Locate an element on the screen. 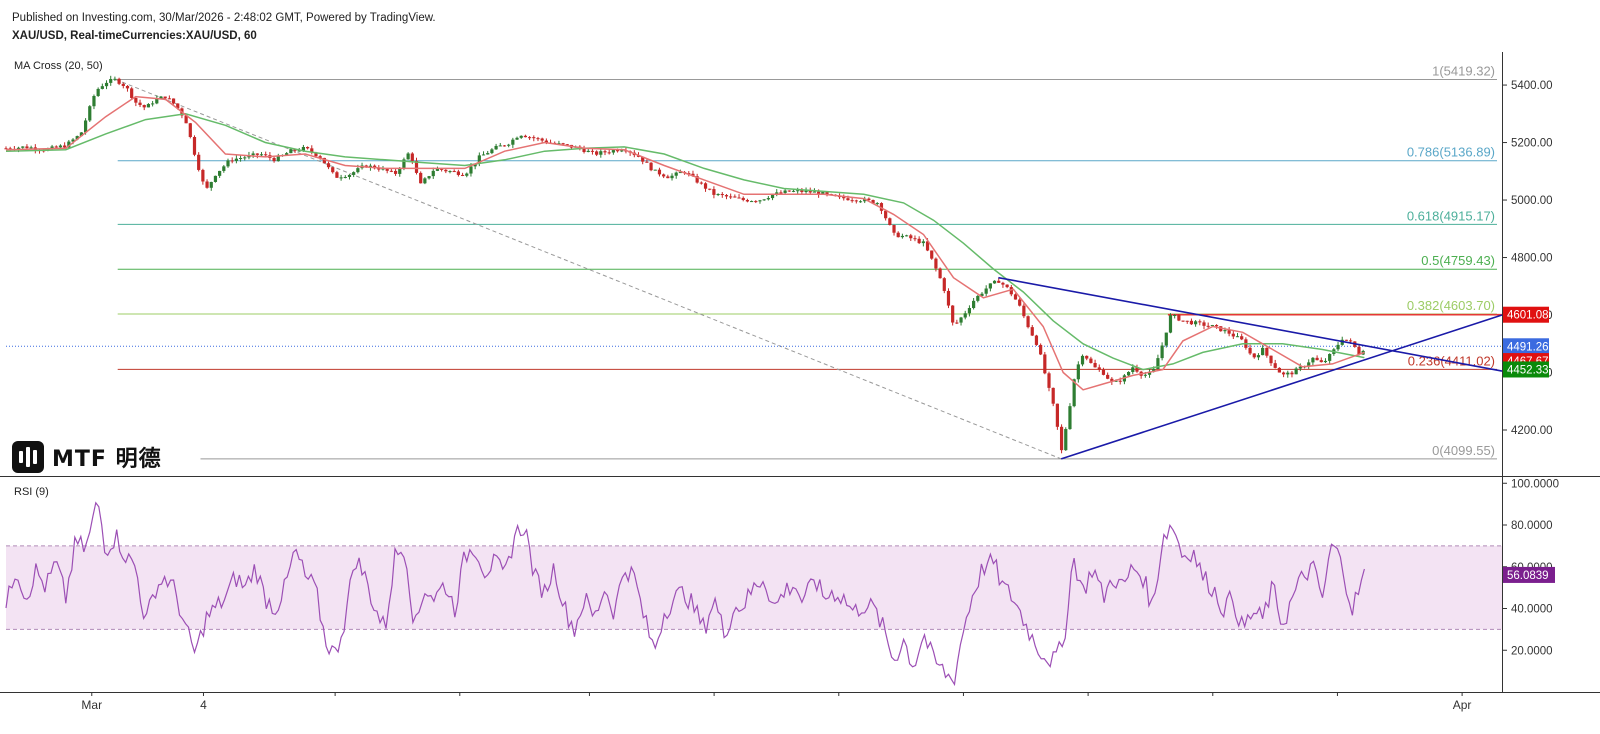 The width and height of the screenshot is (1600, 734). fib-label-0: 0(4099.55) is located at coordinates (1463, 450).